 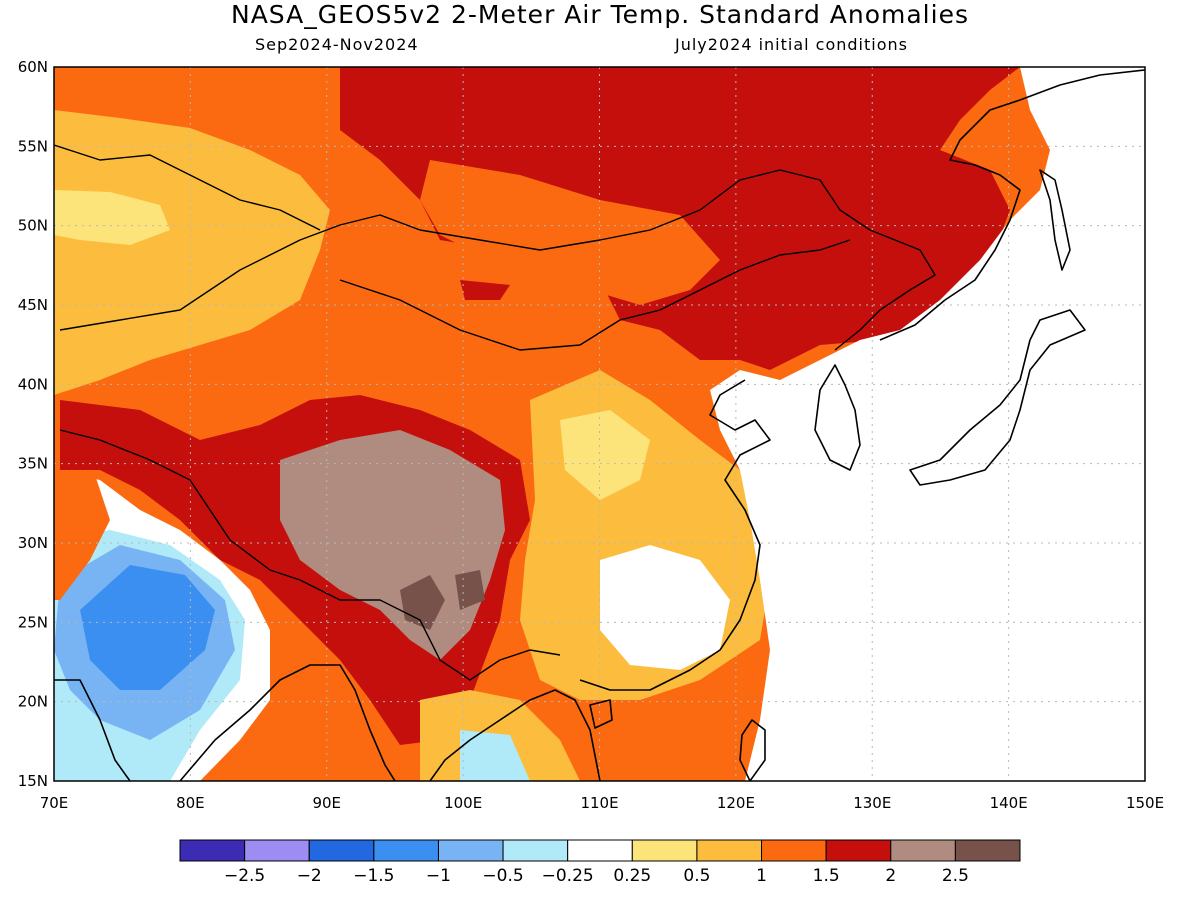 What do you see at coordinates (112, 217) in the screenshot?
I see `anomaly-field-west-light` at bounding box center [112, 217].